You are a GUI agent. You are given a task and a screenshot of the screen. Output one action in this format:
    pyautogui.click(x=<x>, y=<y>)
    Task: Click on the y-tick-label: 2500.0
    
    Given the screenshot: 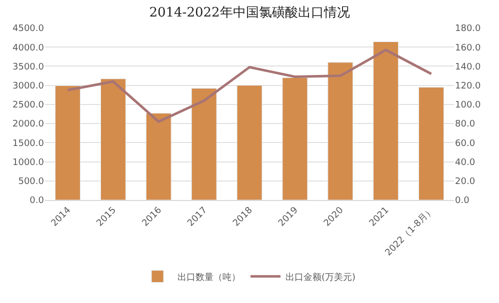 What is the action you would take?
    pyautogui.click(x=28, y=105)
    